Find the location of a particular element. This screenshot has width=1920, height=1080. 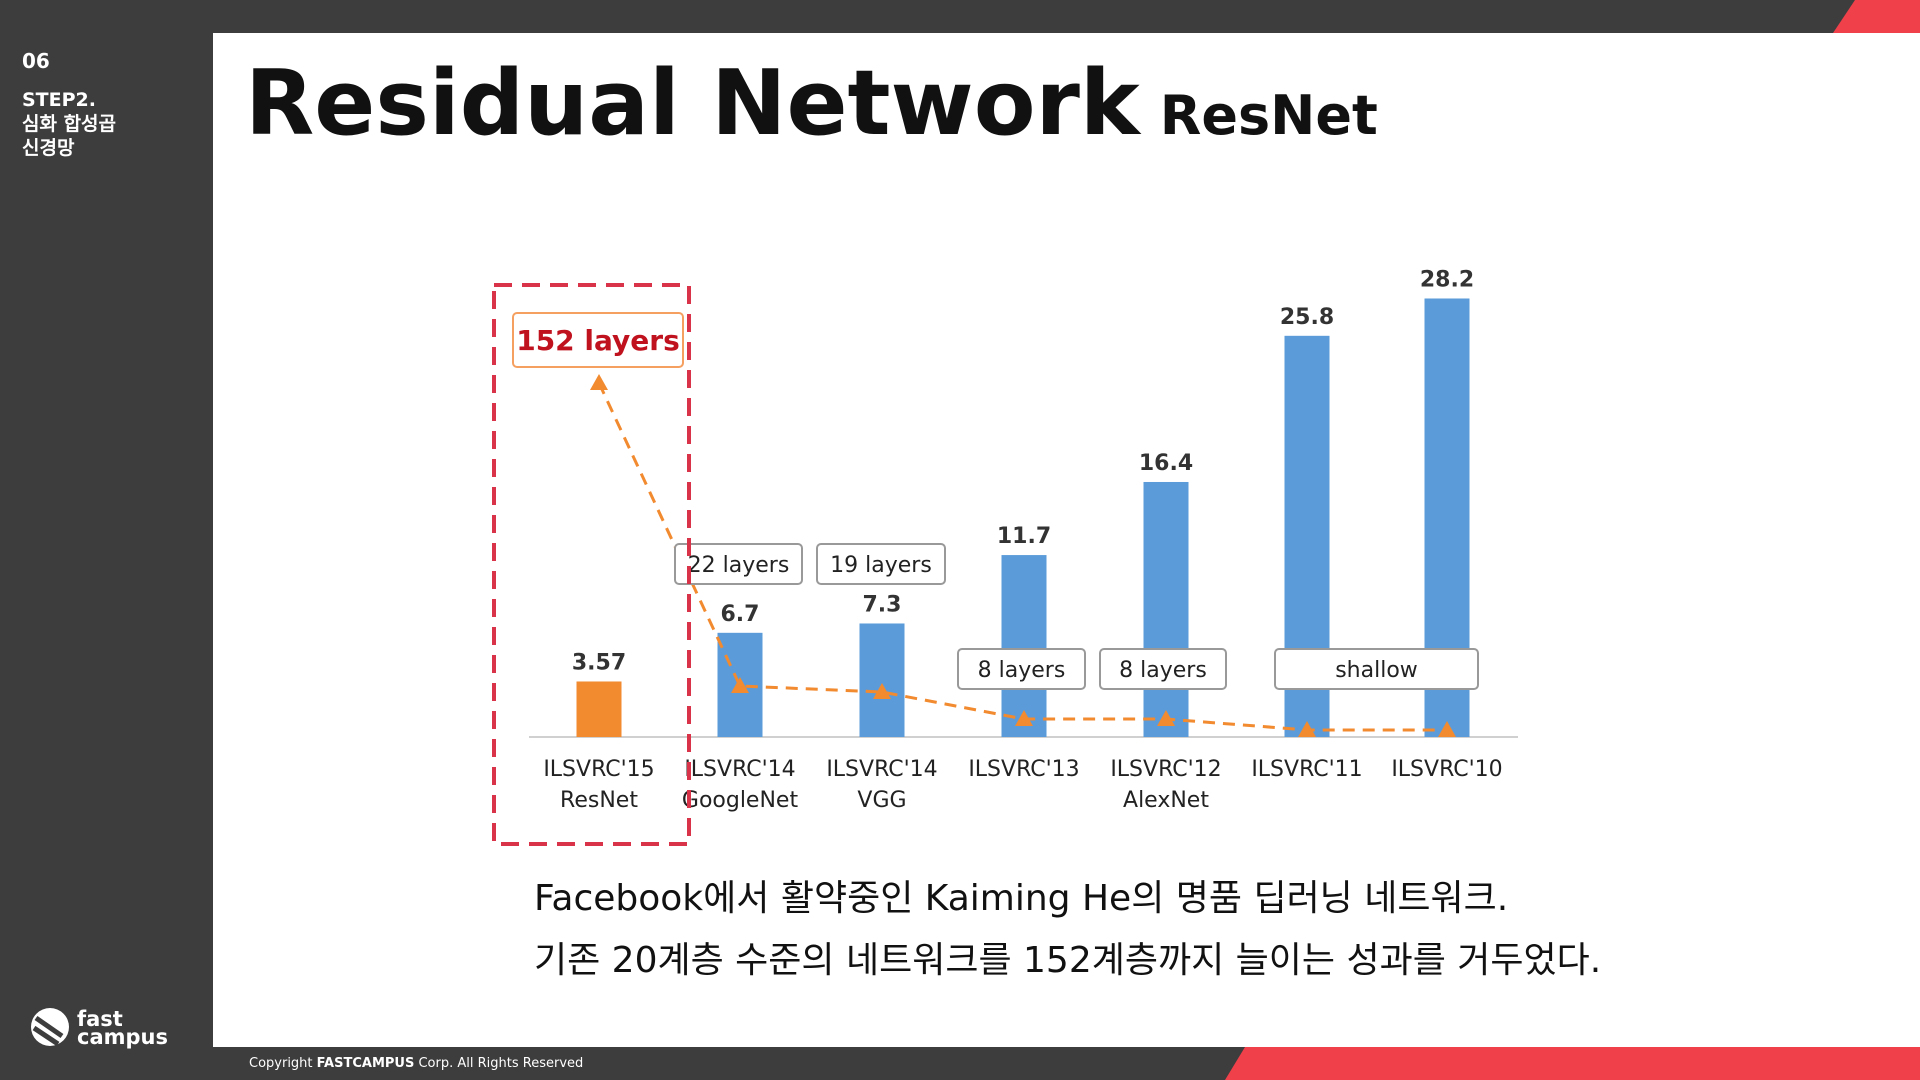

x-tick-label: GoogleNet is located at coordinates (740, 800).